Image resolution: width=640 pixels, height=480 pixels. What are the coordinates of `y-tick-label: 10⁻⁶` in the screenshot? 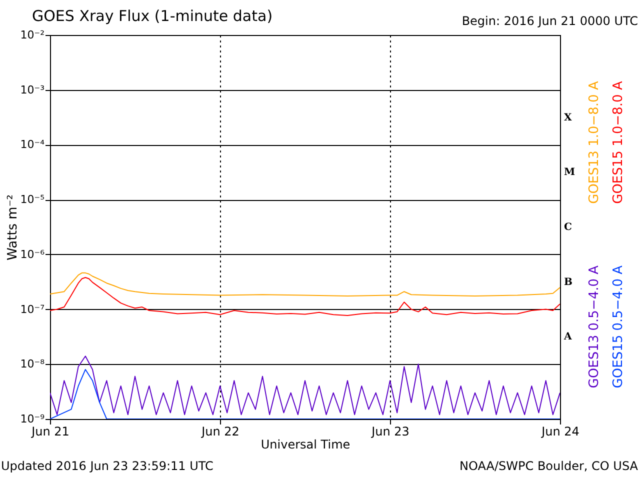 It's located at (33, 254).